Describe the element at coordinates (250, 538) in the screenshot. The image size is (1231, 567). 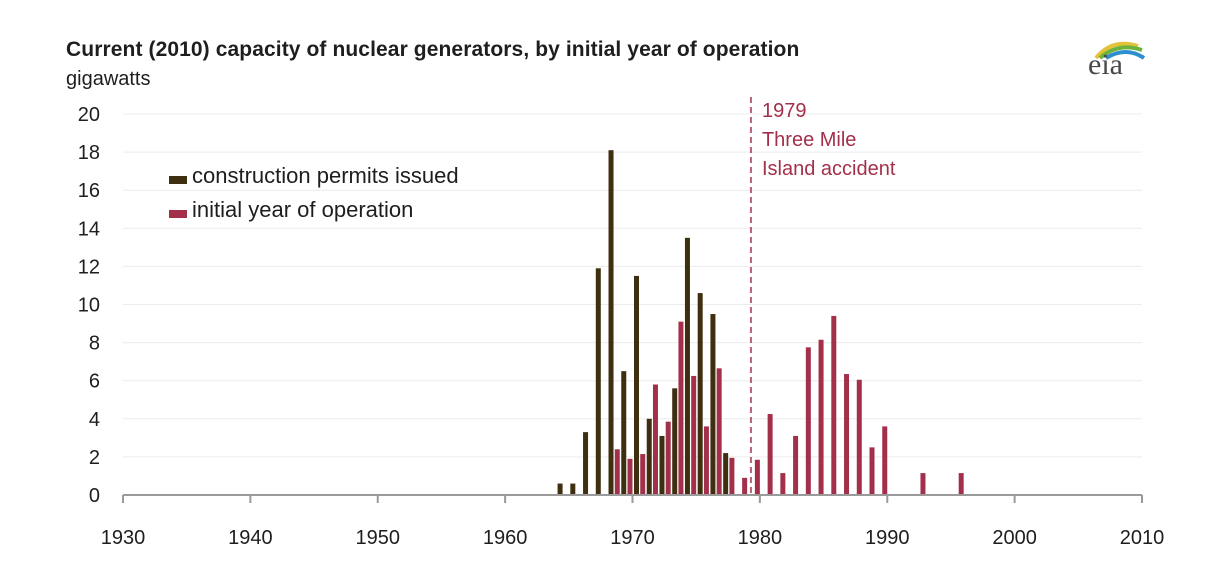
I see `x-tick-label: 1940` at that location.